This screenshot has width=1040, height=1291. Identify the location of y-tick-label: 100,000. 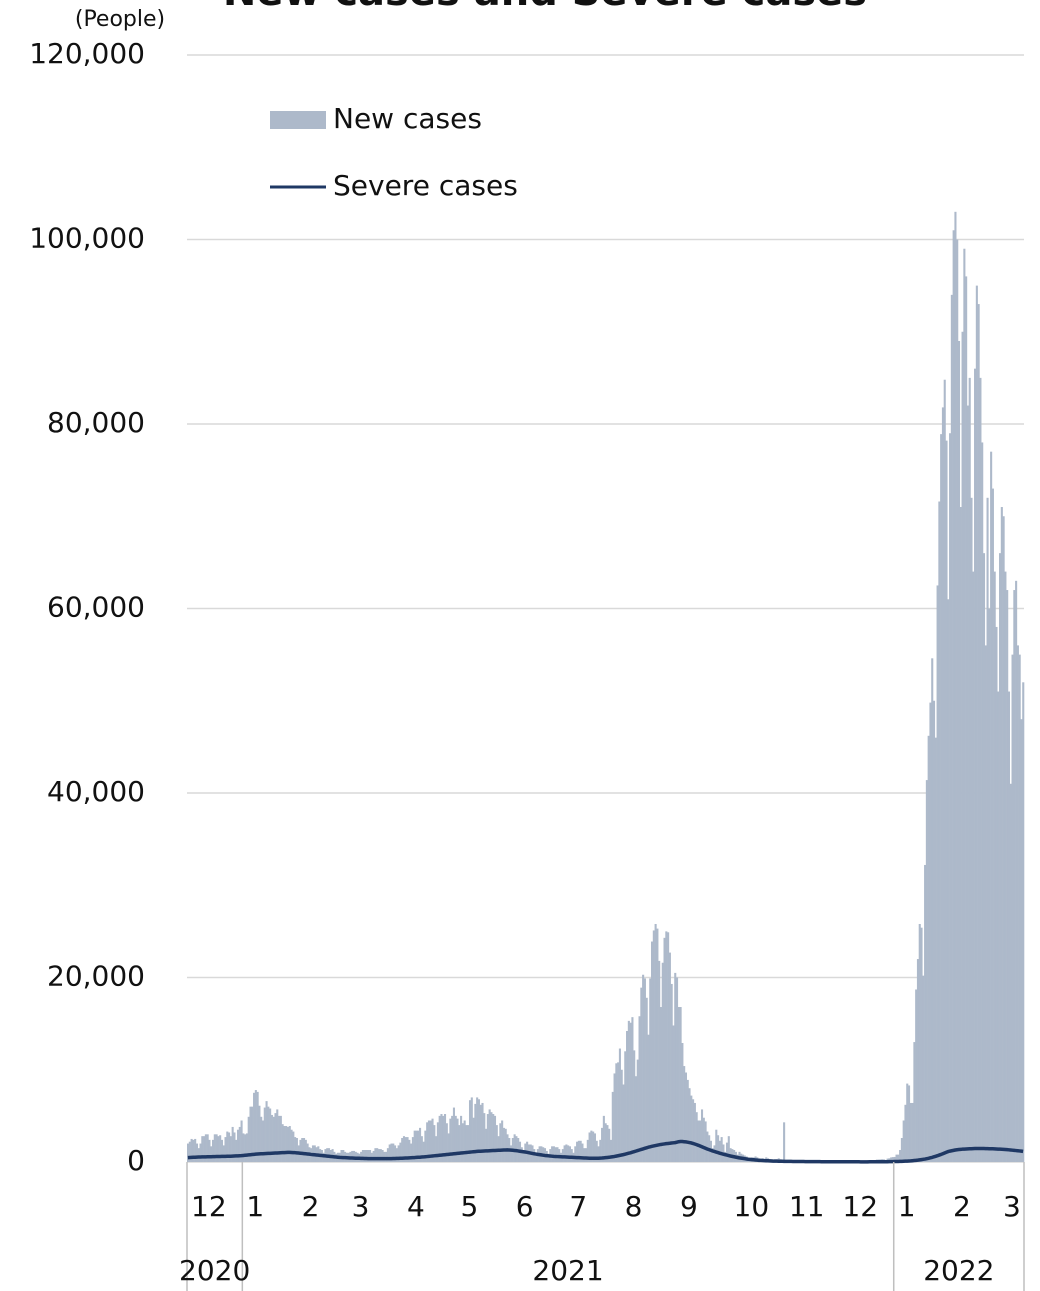
(87, 238).